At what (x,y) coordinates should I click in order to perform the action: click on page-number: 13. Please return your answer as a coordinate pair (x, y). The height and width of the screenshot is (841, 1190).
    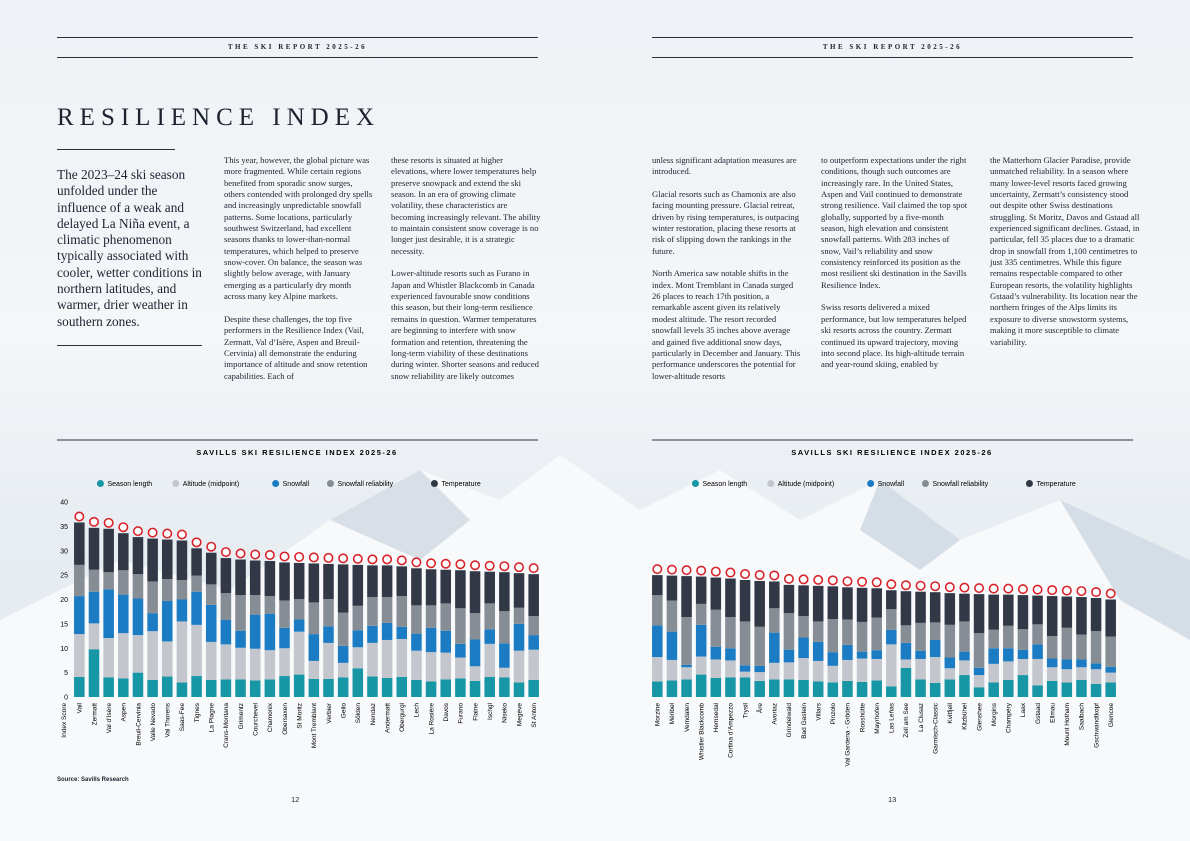
    Looking at the image, I should click on (892, 799).